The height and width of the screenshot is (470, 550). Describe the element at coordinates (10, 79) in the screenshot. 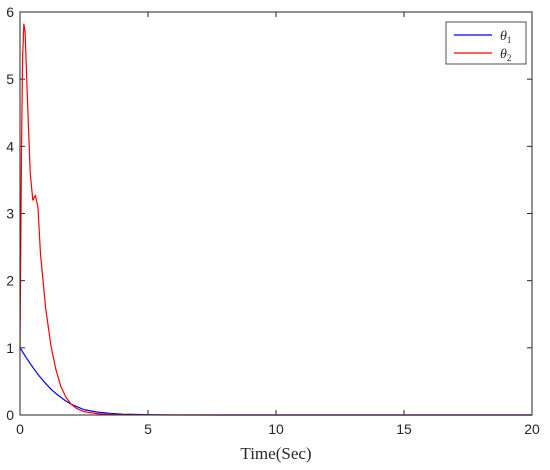

I see `y-tick-label: 5` at that location.